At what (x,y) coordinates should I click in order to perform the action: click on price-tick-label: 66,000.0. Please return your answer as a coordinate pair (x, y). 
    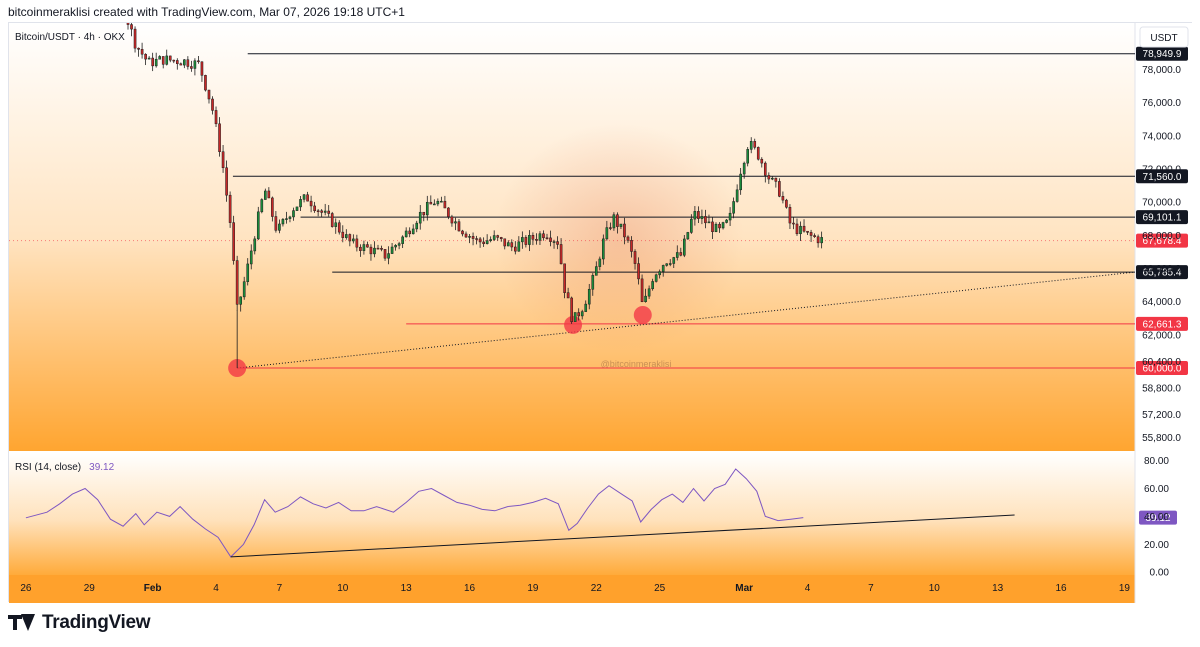
    Looking at the image, I should click on (1161, 269).